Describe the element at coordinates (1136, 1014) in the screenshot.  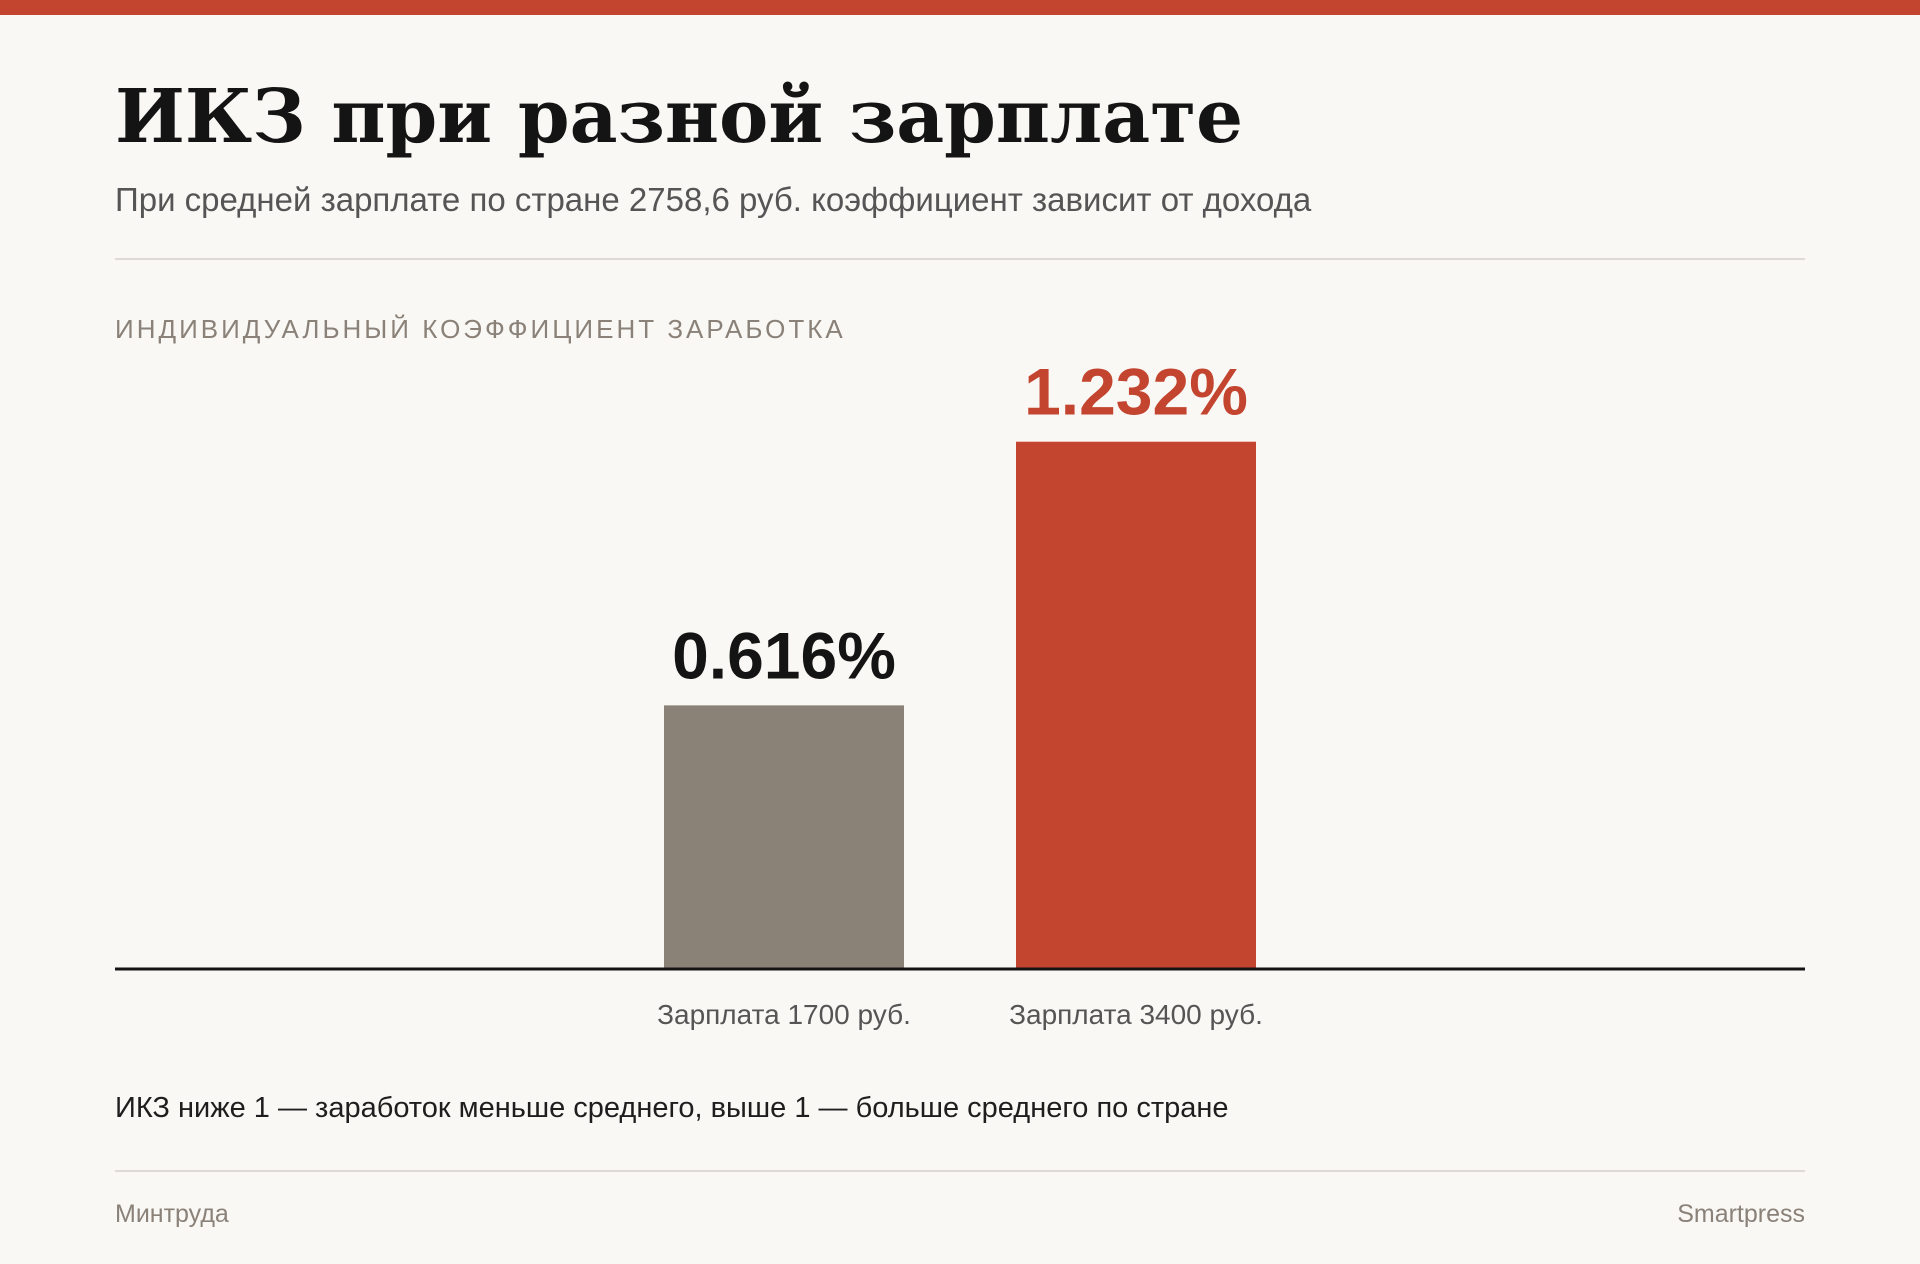
I see `category-label-2: Зарплата 3400 руб.` at that location.